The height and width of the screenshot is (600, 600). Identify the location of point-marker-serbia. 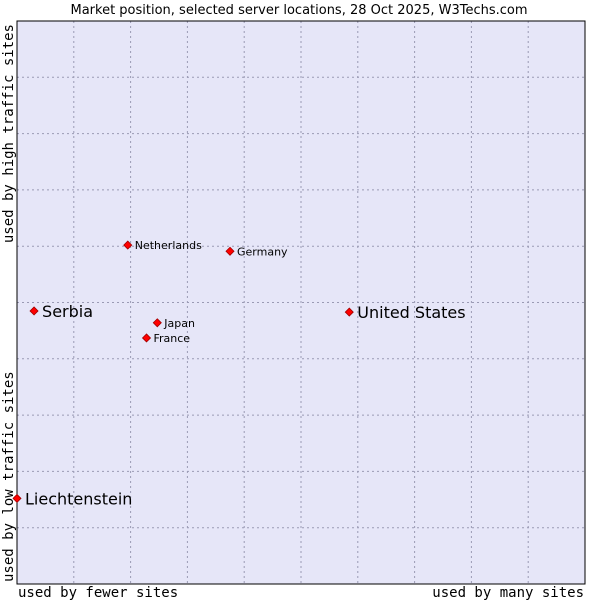
(34, 311).